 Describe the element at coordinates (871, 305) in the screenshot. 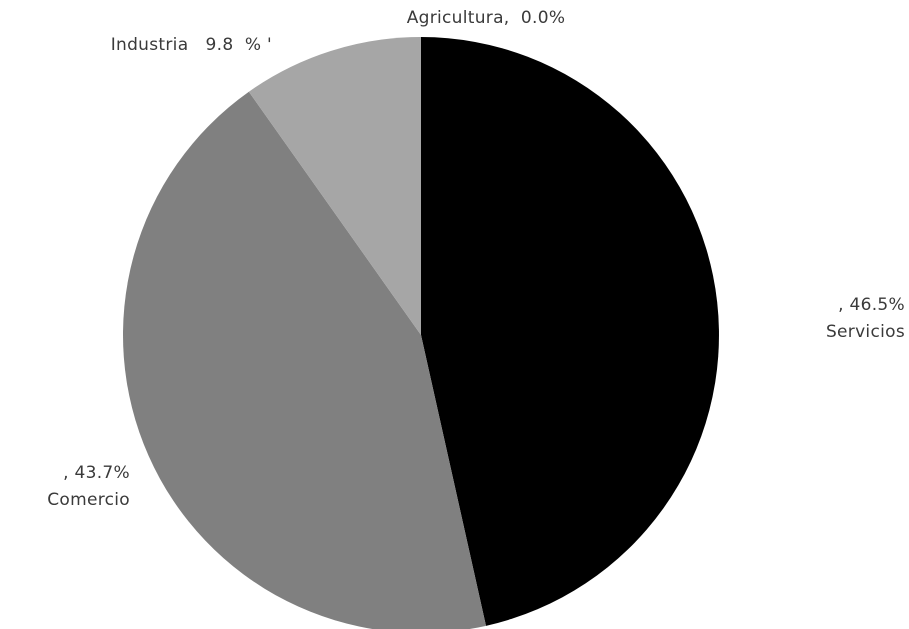

I see `data-label-servicios: , 46.5%` at that location.